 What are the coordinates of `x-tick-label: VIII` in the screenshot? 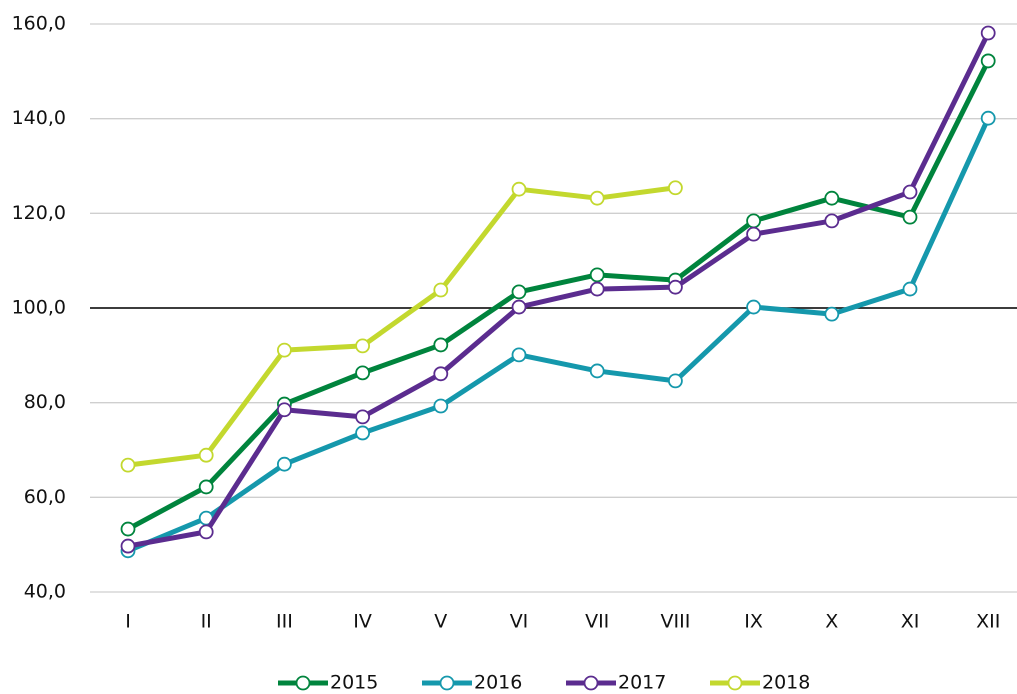 It's located at (675, 622).